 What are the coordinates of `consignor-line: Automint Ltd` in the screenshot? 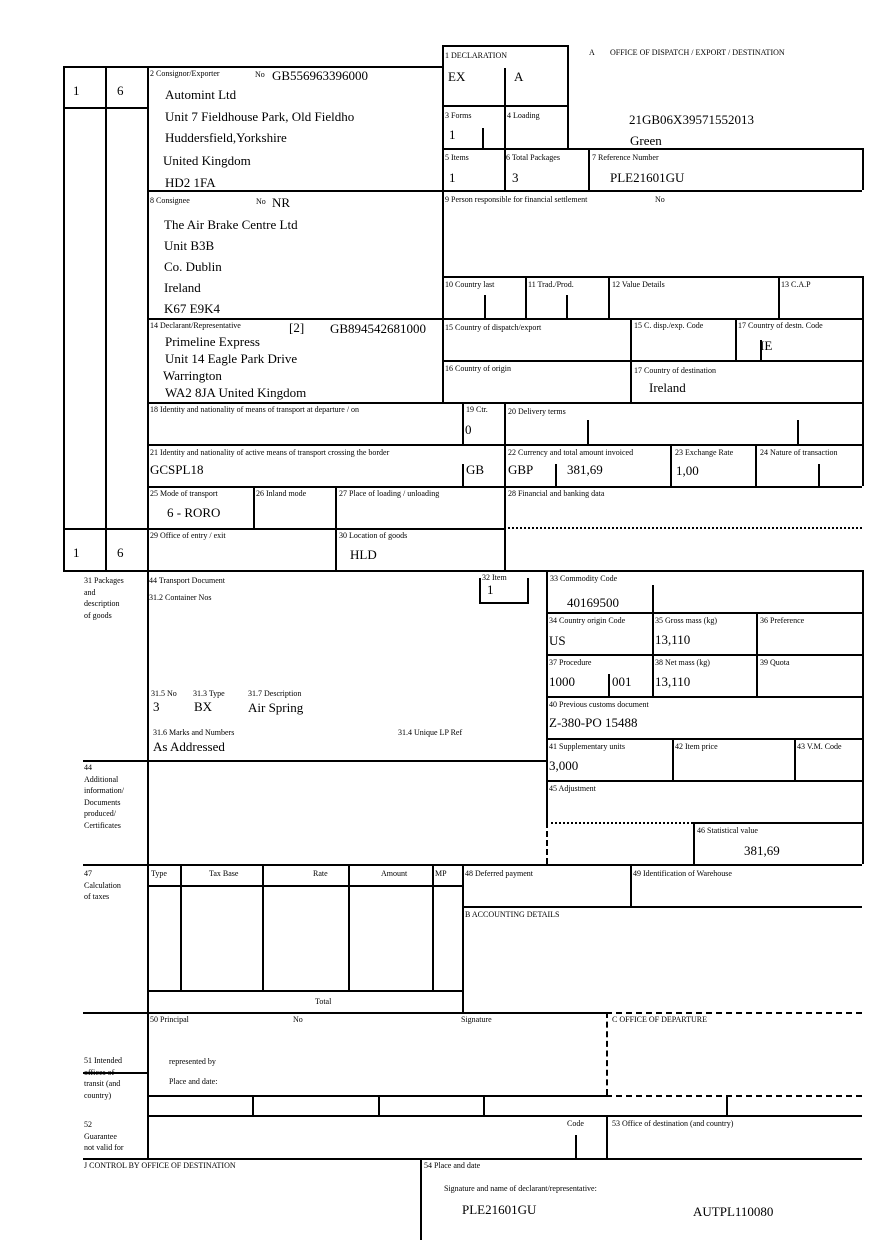 It's located at (201, 94).